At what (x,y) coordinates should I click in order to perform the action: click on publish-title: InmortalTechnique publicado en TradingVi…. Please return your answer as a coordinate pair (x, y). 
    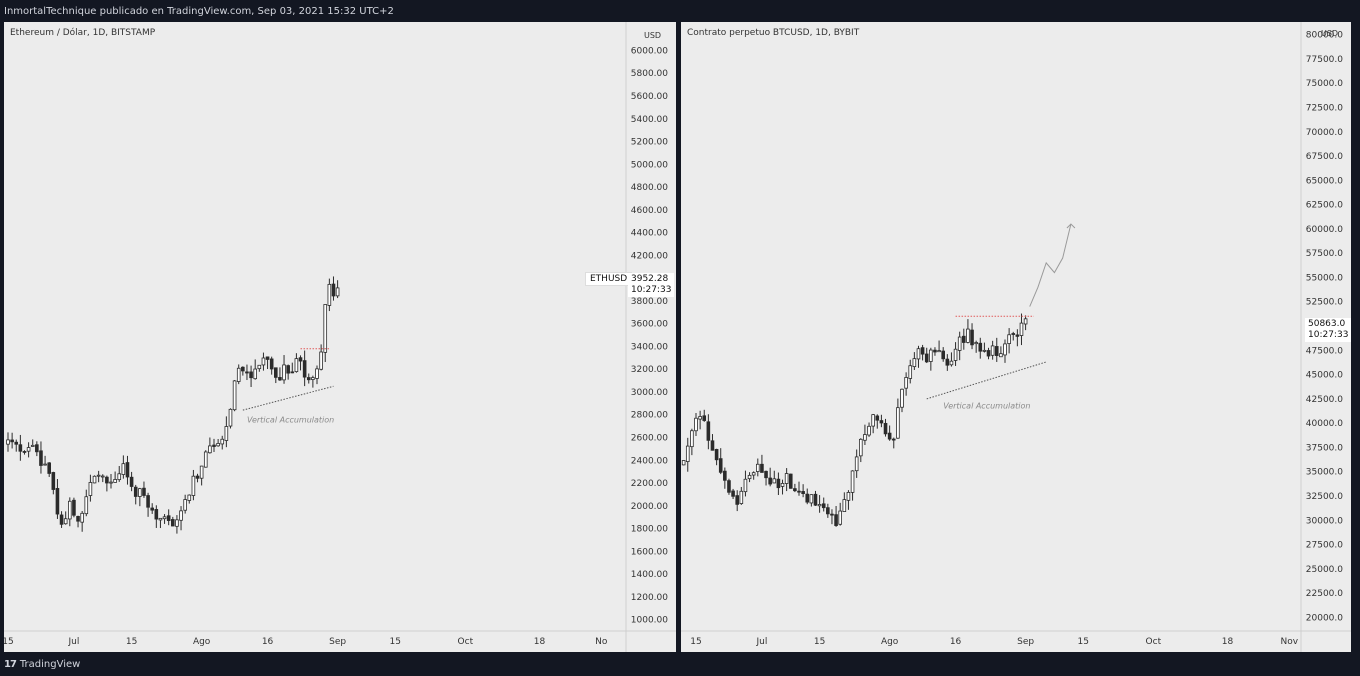
    Looking at the image, I should click on (199, 11).